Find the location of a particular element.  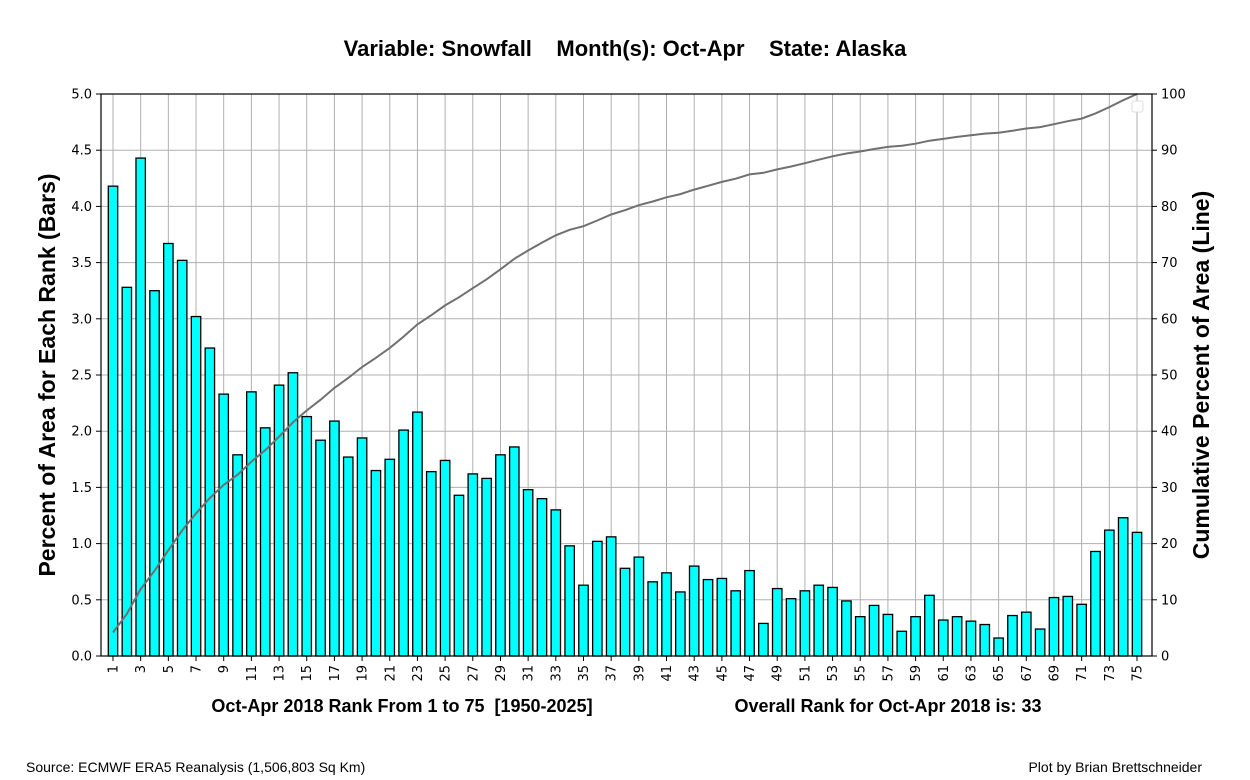

y-axis-label-left: Percent of Area for Each Rank (Bars) is located at coordinates (47, 374).